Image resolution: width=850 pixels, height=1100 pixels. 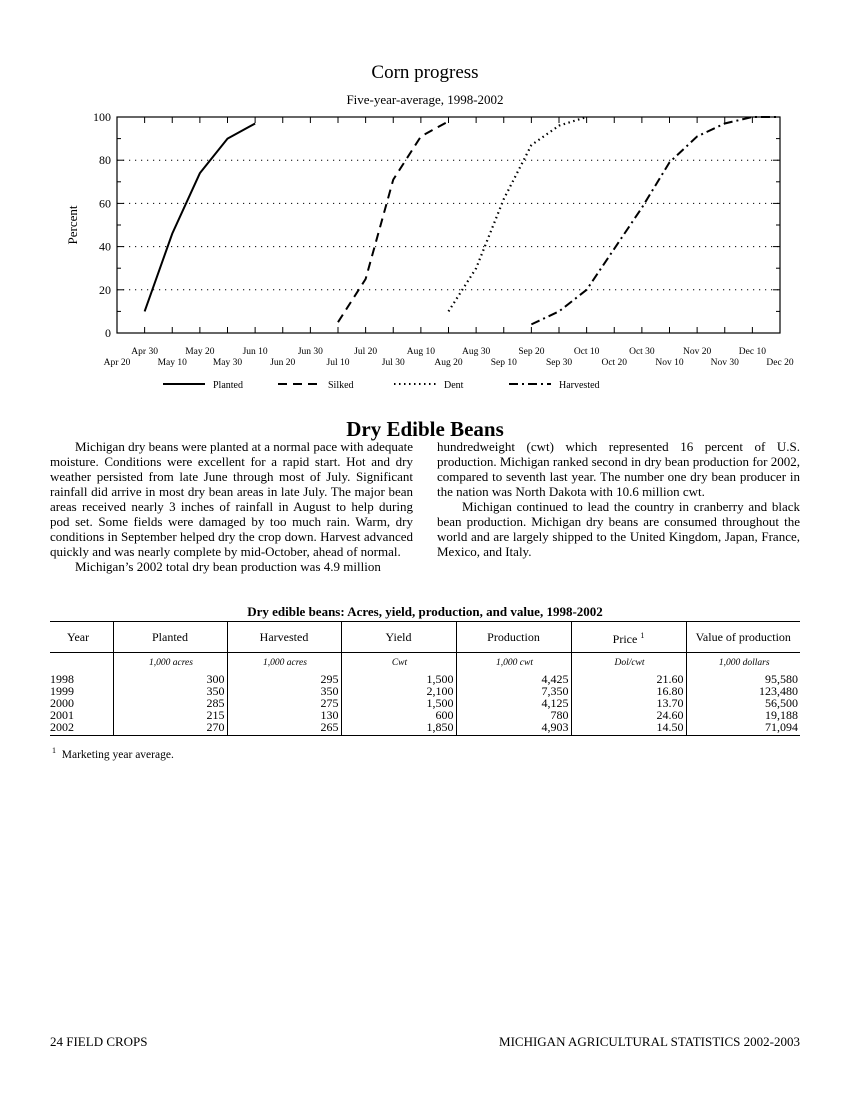 What do you see at coordinates (105, 290) in the screenshot?
I see `y-tick-label: 20` at bounding box center [105, 290].